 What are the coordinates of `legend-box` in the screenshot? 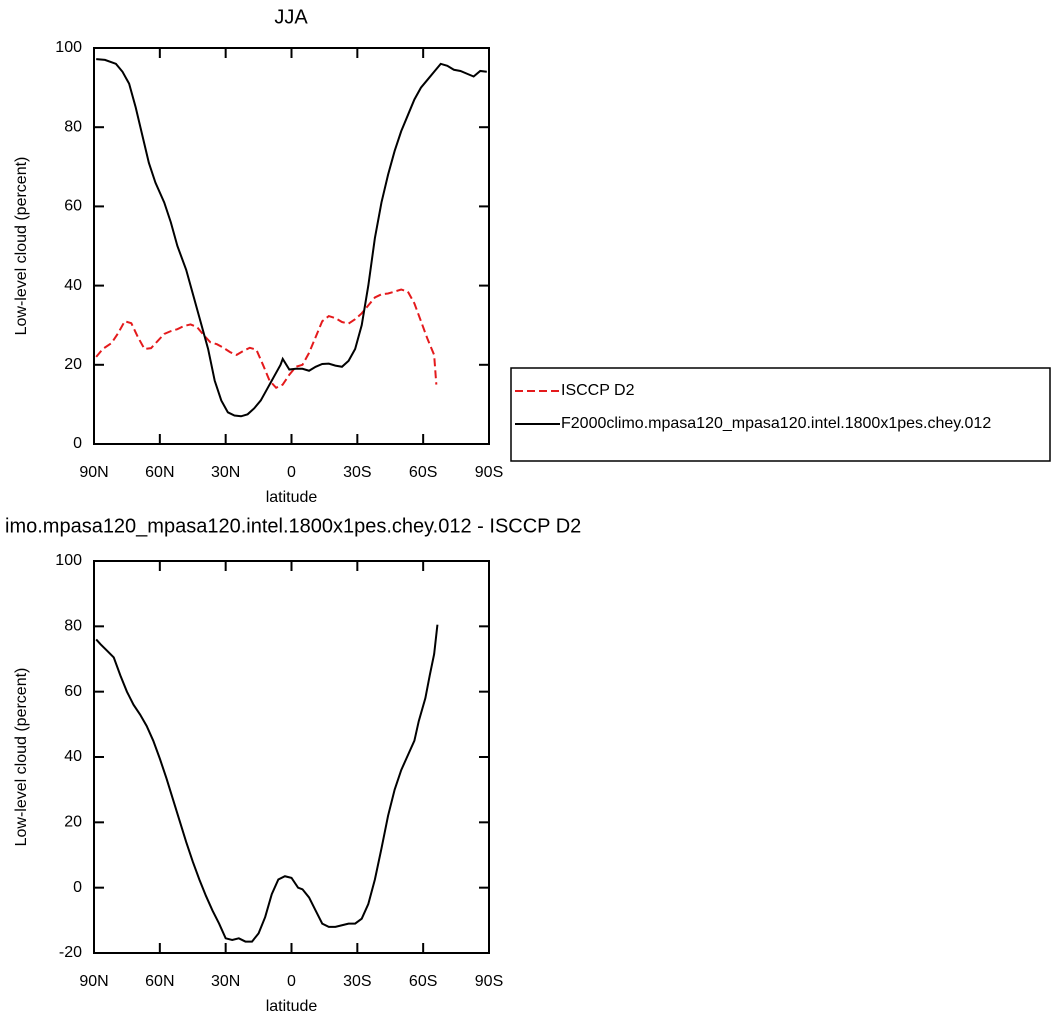 It's located at (780, 414).